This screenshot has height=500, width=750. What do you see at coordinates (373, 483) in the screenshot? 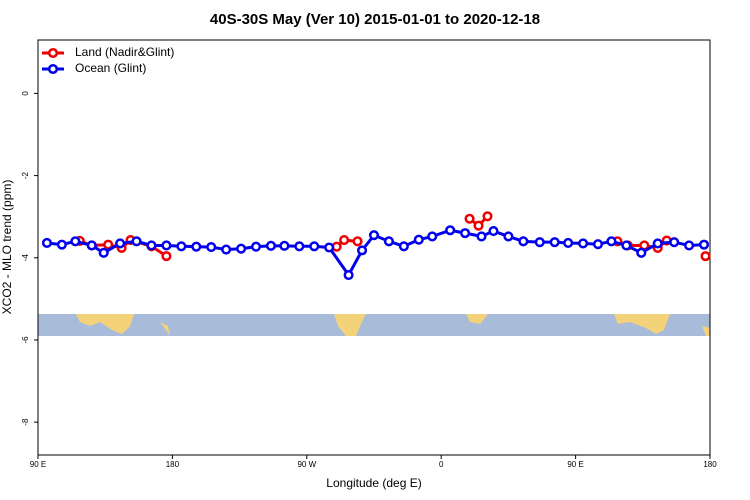
I see `x-axis-label: Longitude (deg E)` at bounding box center [373, 483].